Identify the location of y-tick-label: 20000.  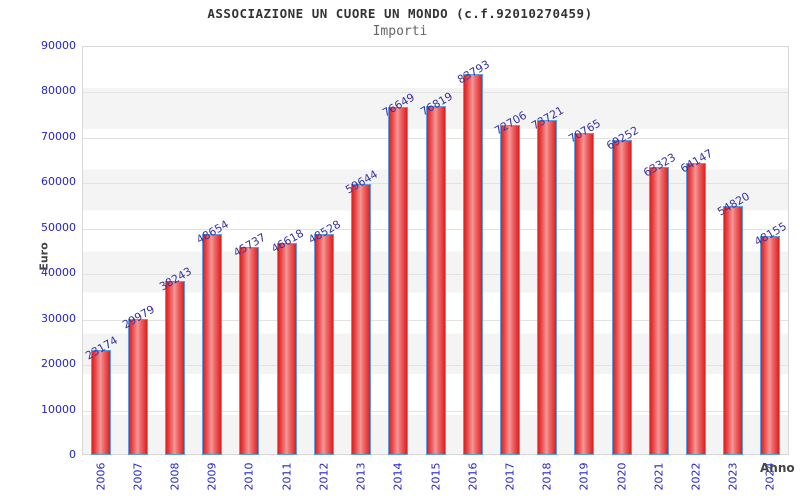
(58, 364).